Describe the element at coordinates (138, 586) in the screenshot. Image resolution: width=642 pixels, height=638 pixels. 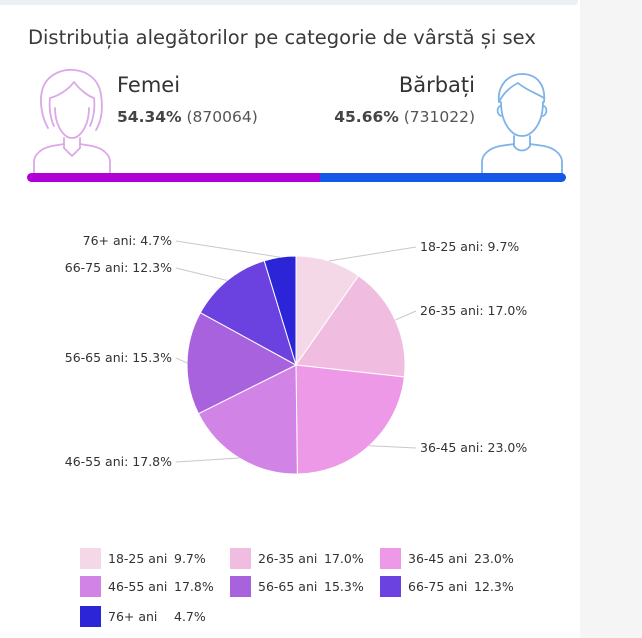
I see `legend-label: 46-55 ani` at that location.